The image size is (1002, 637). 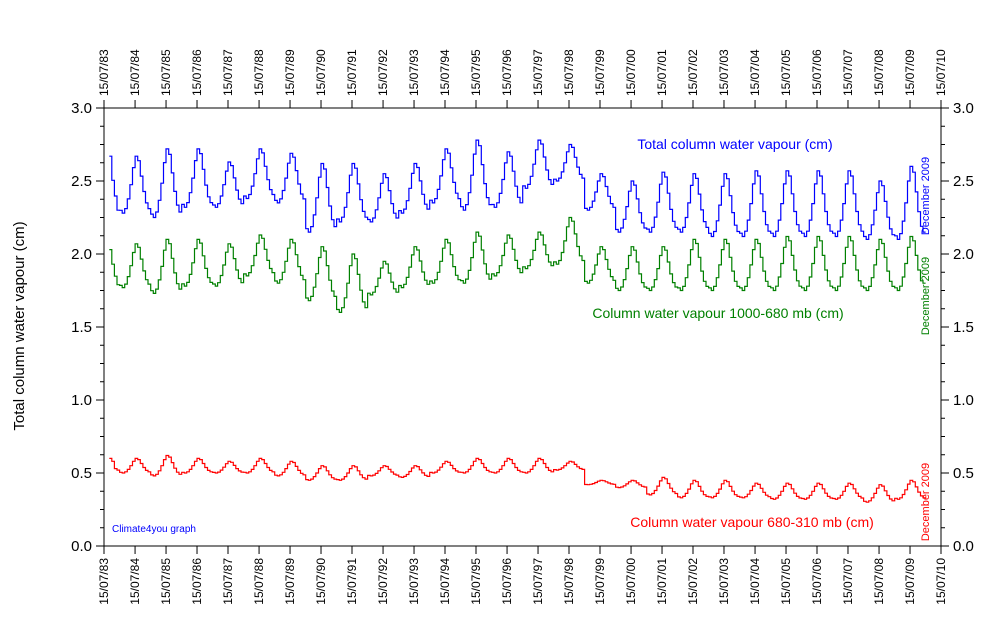 What do you see at coordinates (941, 581) in the screenshot?
I see `x-tick-label-bottom: 15/07/10` at bounding box center [941, 581].